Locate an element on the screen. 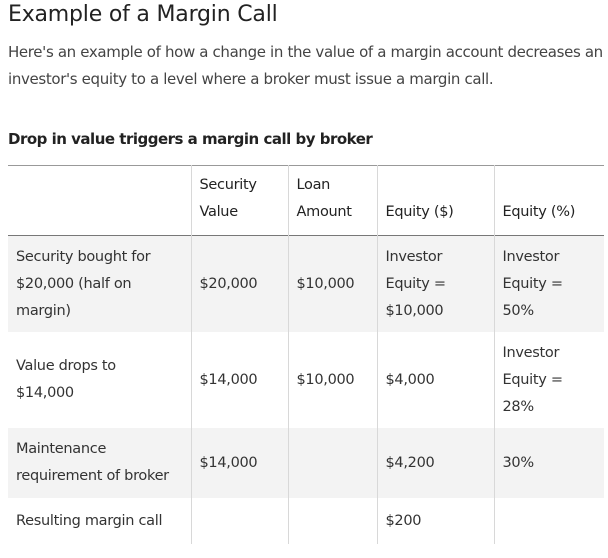 This screenshot has height=558, width=608. section-heading: Example of a Margin Call is located at coordinates (143, 14).